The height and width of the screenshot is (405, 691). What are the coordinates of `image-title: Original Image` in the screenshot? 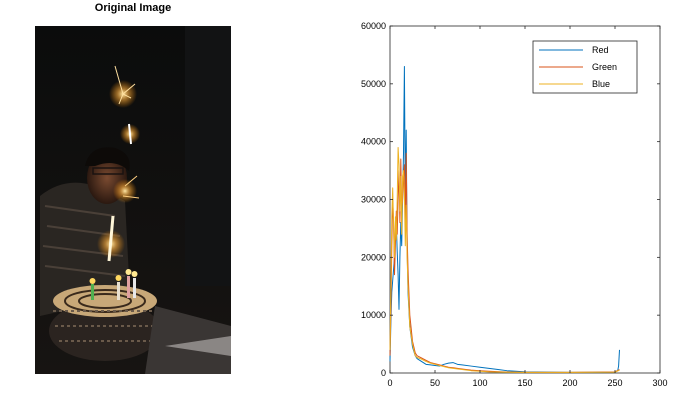 It's located at (133, 8).